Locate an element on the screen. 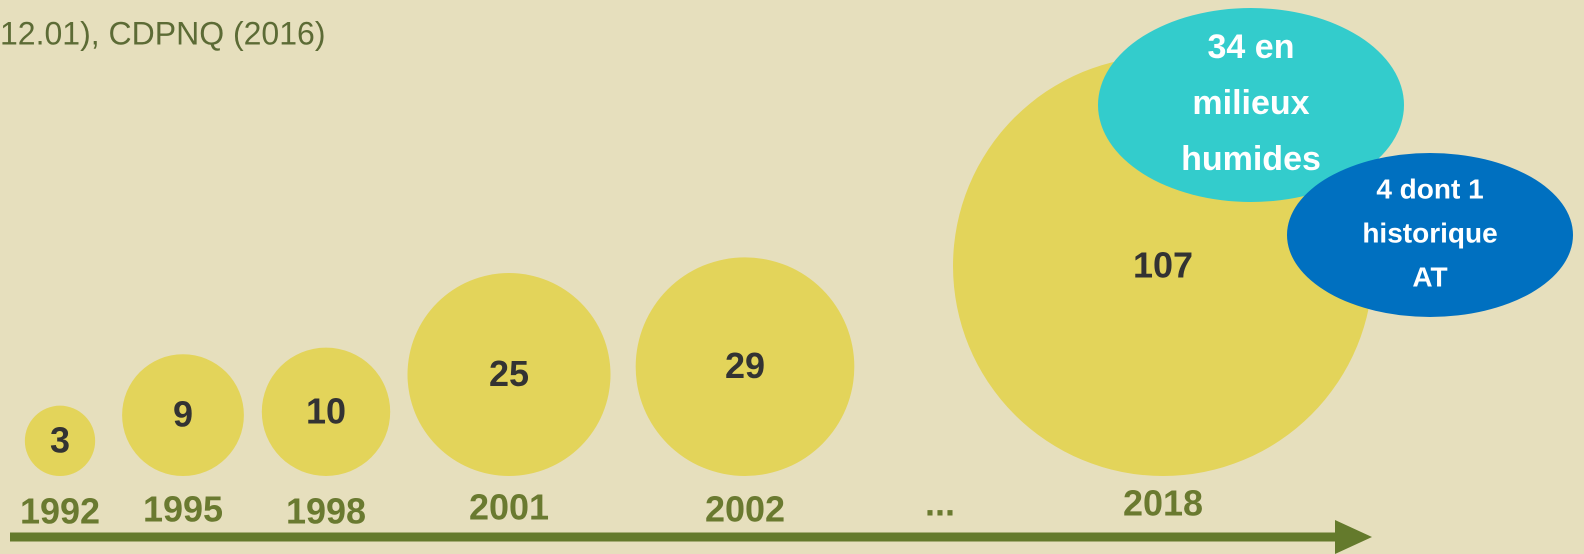  annotation-text: humides is located at coordinates (1251, 159).